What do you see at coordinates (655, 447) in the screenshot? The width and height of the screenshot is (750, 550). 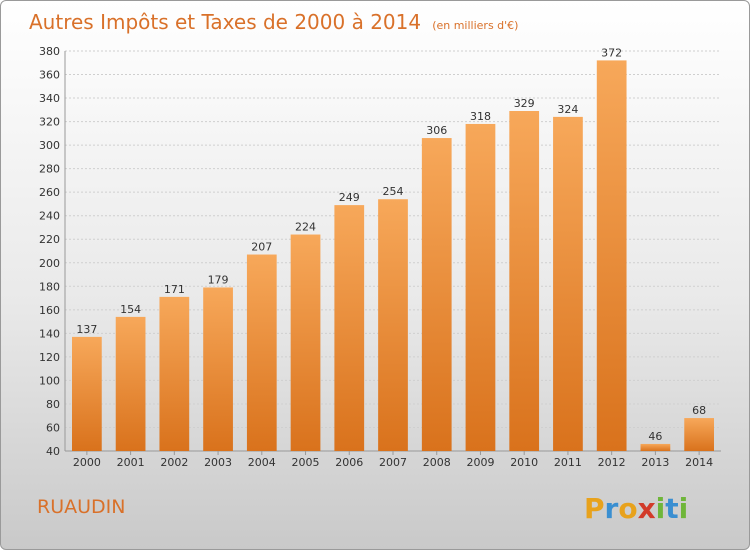 I see `bar-2013` at bounding box center [655, 447].